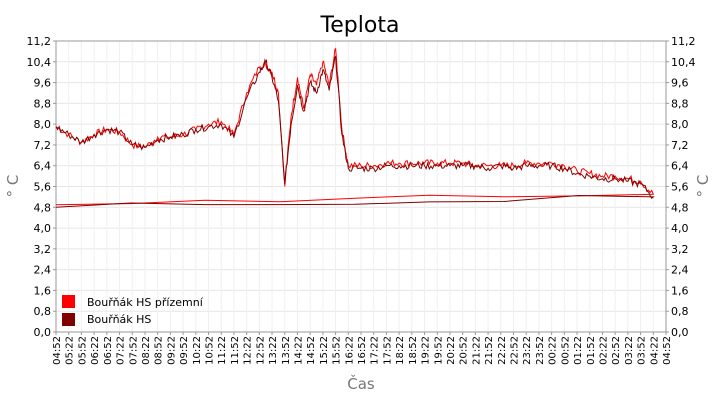 This screenshot has height=400, width=720. What do you see at coordinates (553, 350) in the screenshot?
I see `x-tick-label: 00:22` at bounding box center [553, 350].